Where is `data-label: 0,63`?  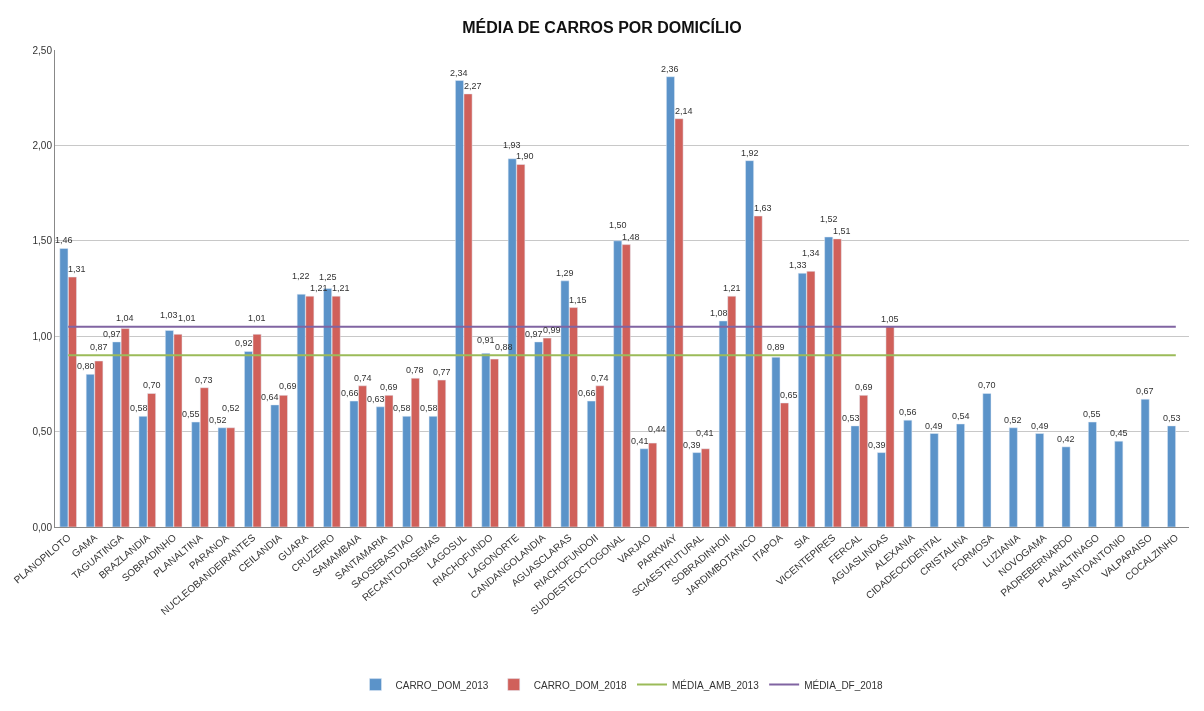
data-label: 0,63 is located at coordinates (376, 399).